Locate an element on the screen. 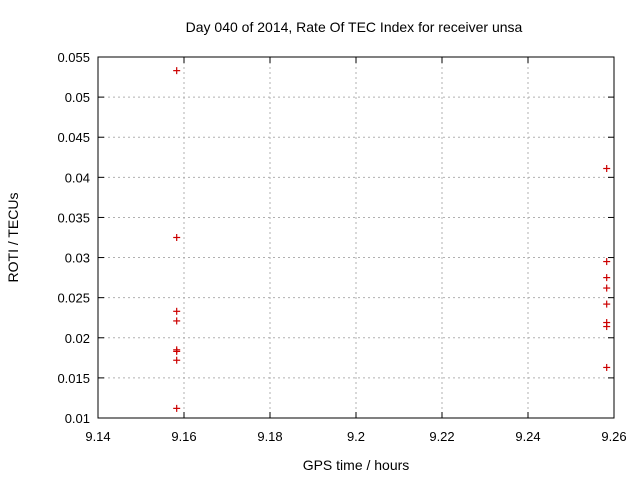  x-axis-title: GPS time / hours is located at coordinates (356, 465).